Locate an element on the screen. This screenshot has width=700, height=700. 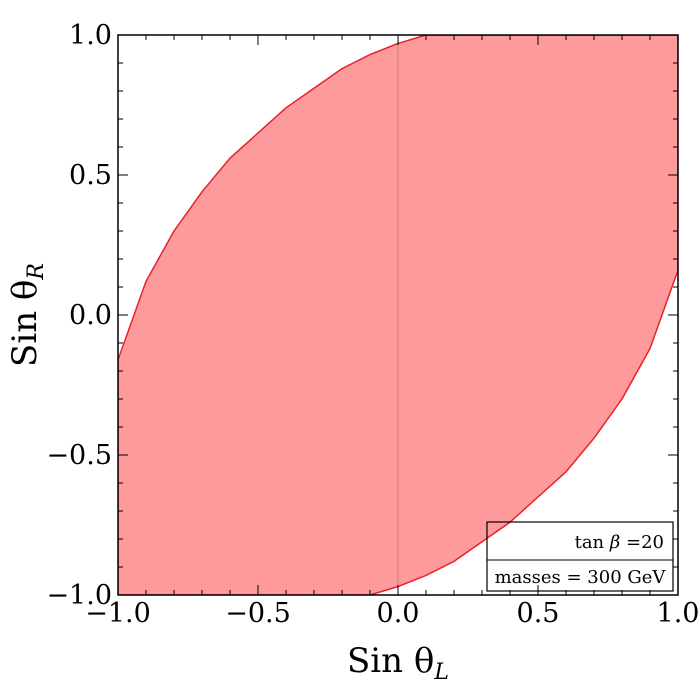
y-axis-label-text: Sin θ is located at coordinates (25, 323).